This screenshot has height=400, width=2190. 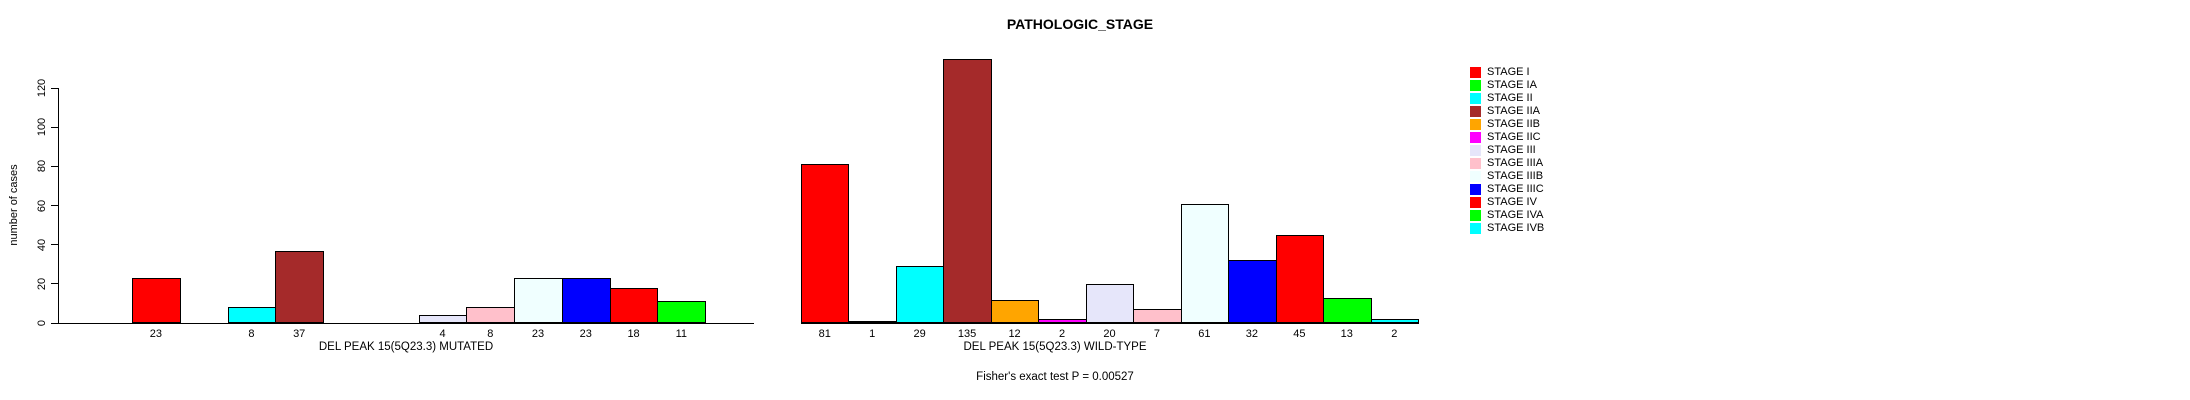 I want to click on bar-value-label: 7, so click(x=1157, y=334).